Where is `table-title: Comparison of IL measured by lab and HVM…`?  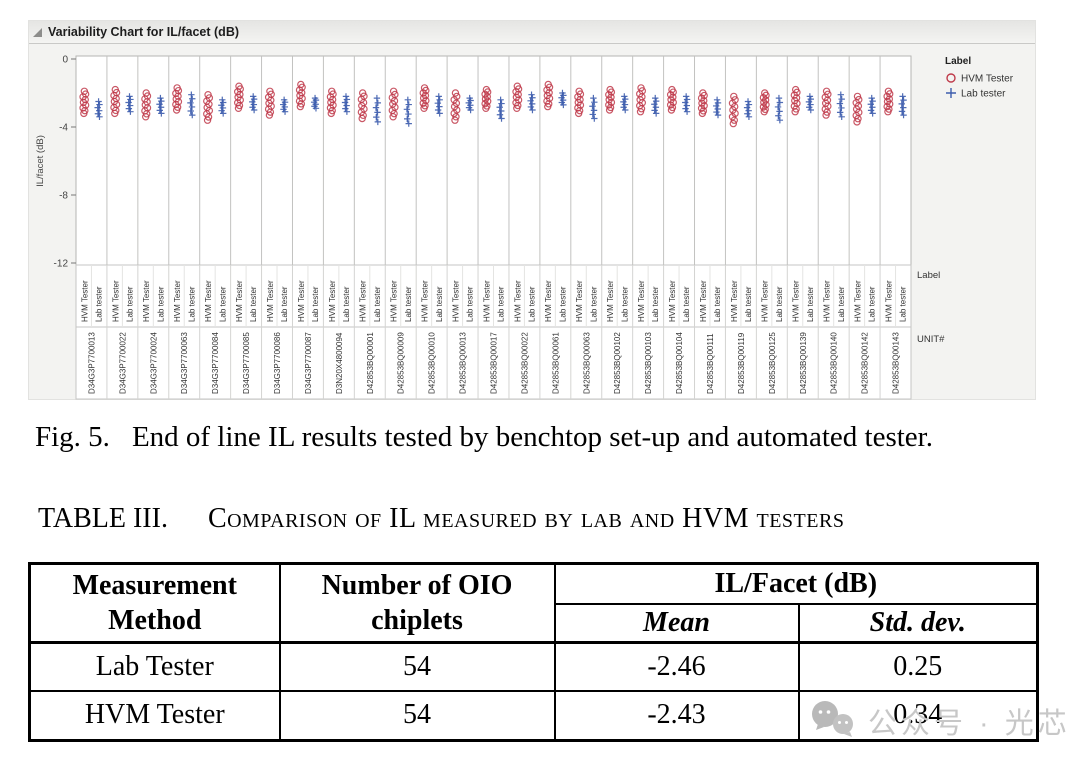 table-title: Comparison of IL measured by lab and HVM… is located at coordinates (526, 518).